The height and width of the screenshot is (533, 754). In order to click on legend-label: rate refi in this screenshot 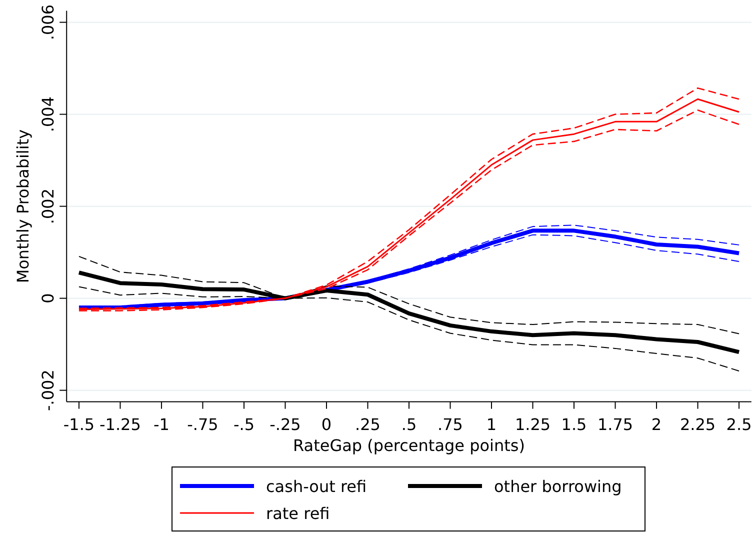, I will do `click(298, 513)`.